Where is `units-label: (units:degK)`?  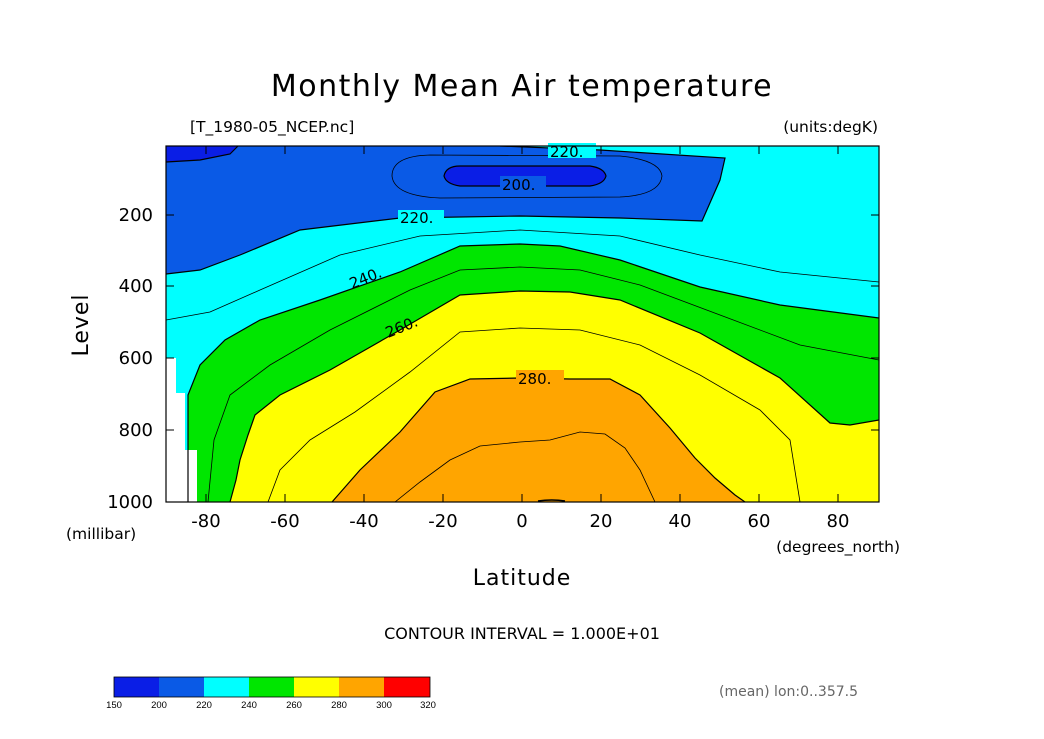 units-label: (units:degK) is located at coordinates (830, 127).